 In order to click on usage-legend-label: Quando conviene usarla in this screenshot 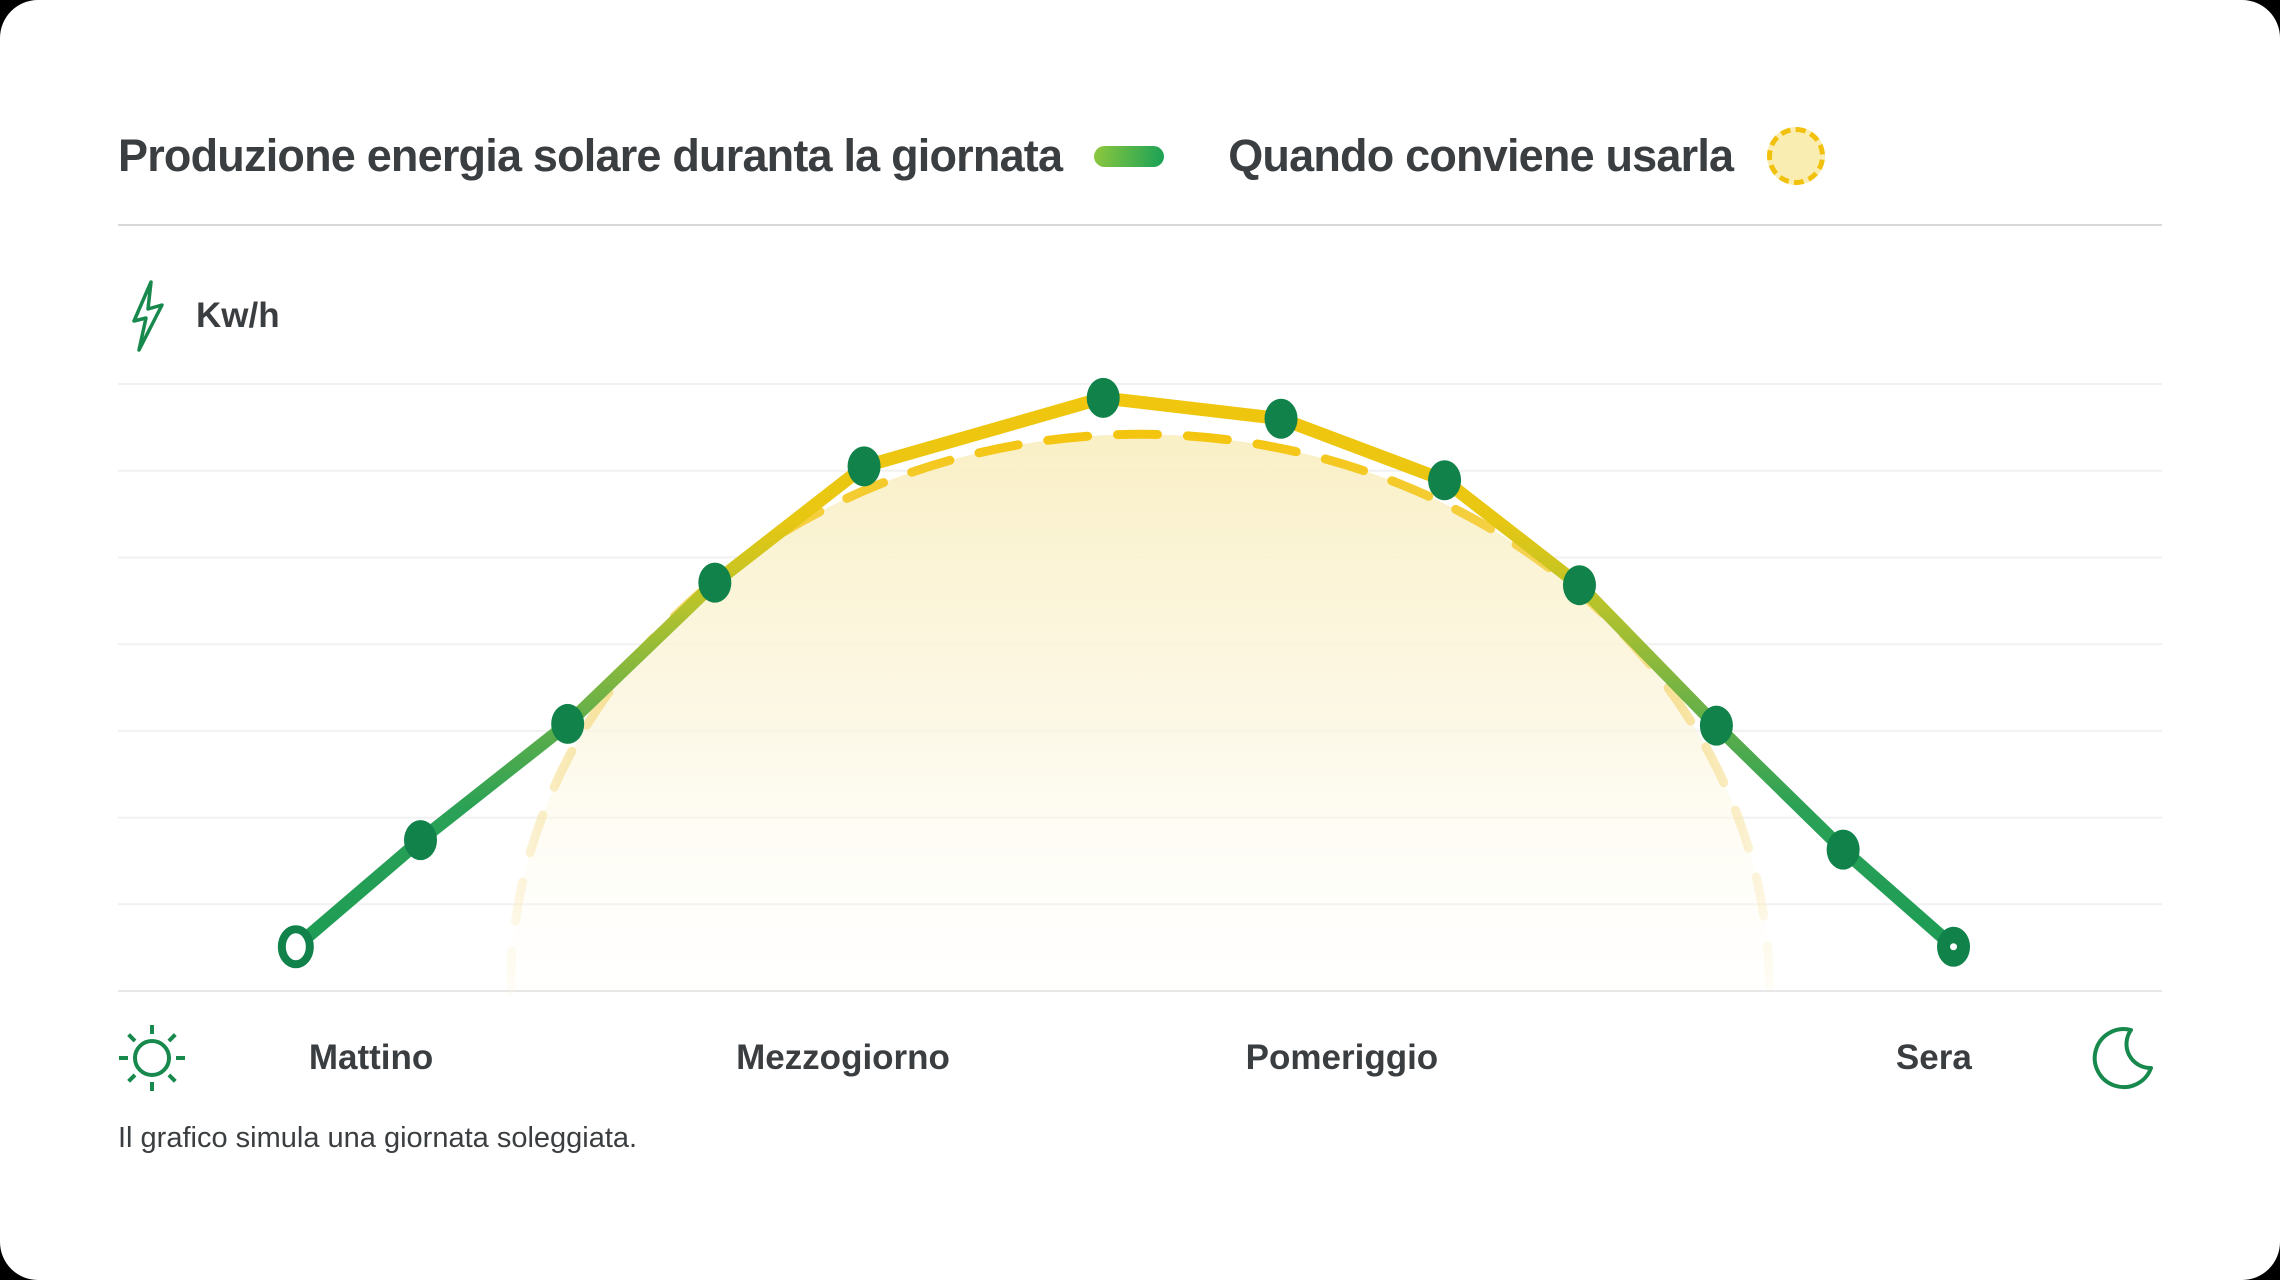, I will do `click(1481, 155)`.